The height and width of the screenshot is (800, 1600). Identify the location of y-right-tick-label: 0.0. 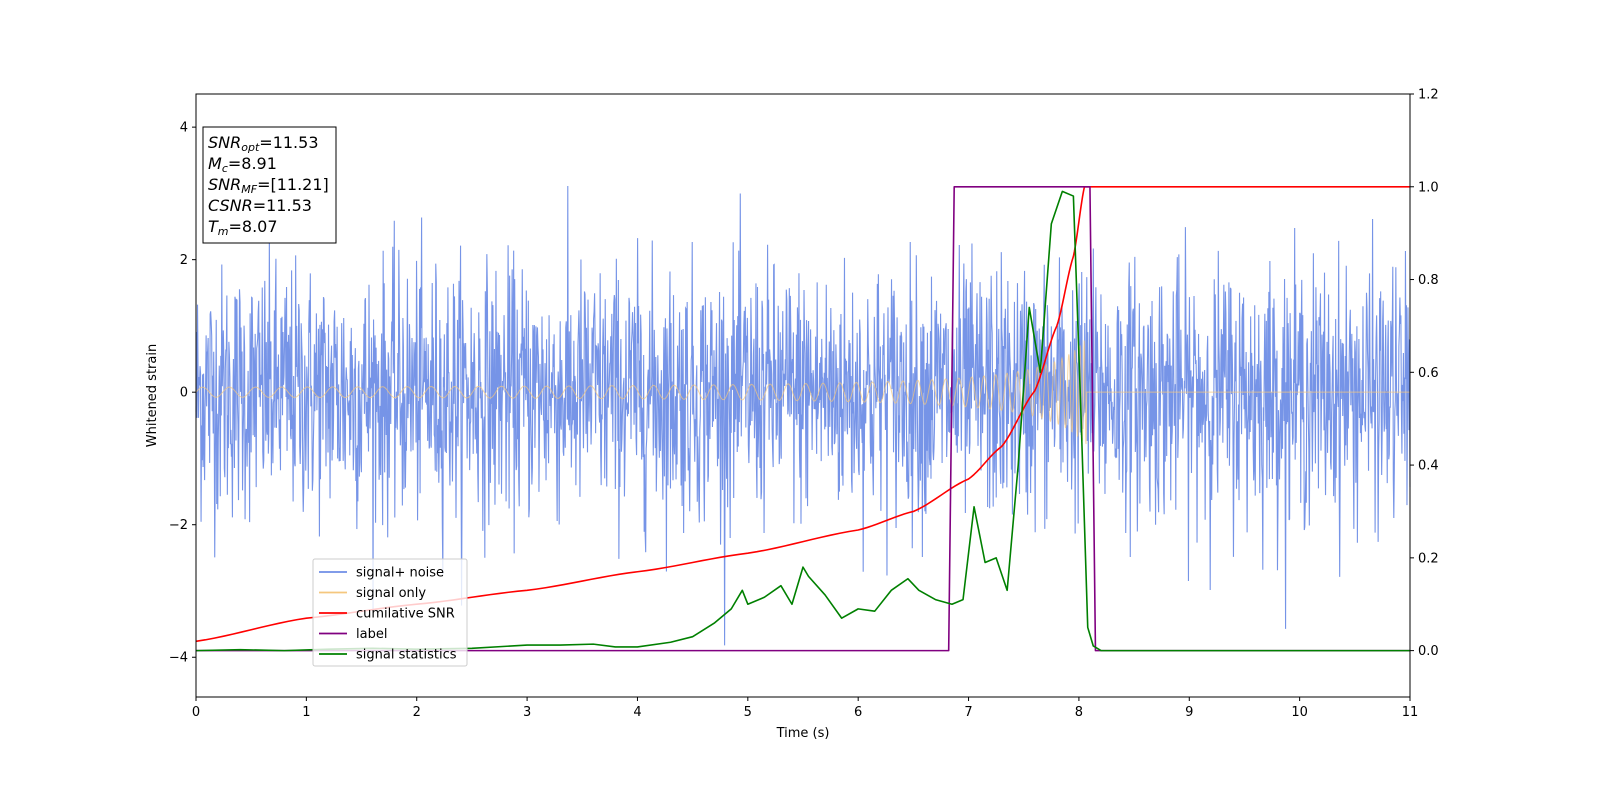
(1428, 651).